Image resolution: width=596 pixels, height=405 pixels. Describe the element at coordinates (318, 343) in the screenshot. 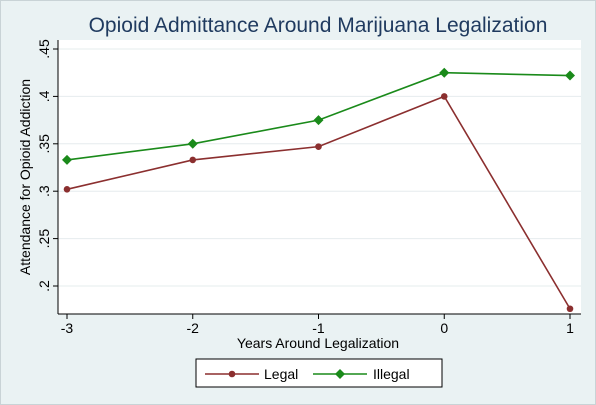

I see `x-axis-title: Years Around Legalization` at that location.